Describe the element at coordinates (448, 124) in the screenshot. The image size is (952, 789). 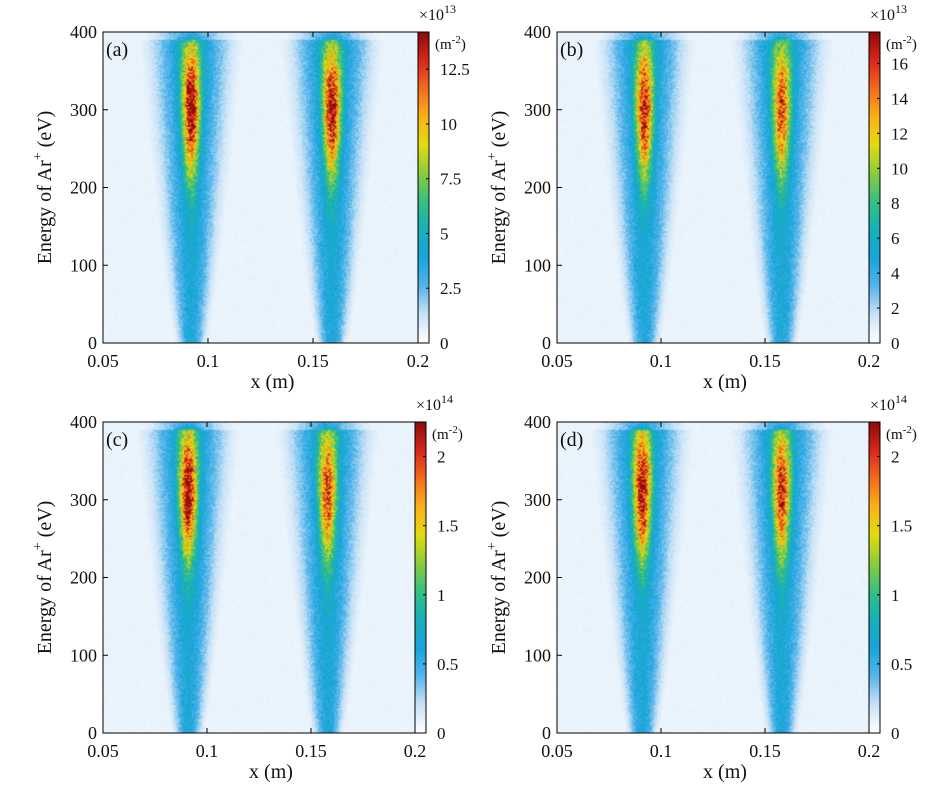
I see `colorbar-tick-label: 10` at that location.